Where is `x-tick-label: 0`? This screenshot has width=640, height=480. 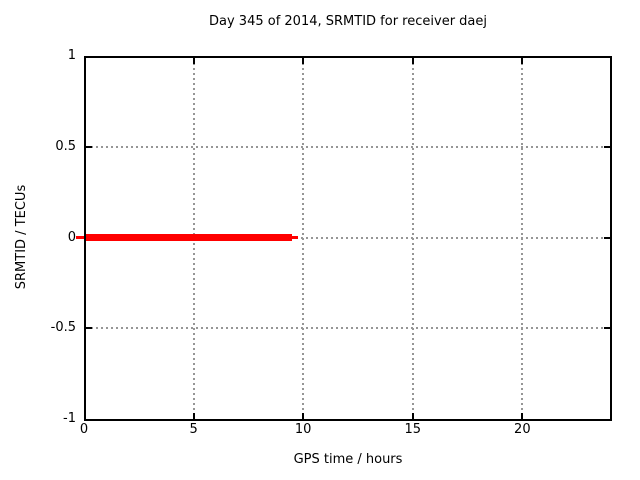 x-tick-label: 0 is located at coordinates (84, 429).